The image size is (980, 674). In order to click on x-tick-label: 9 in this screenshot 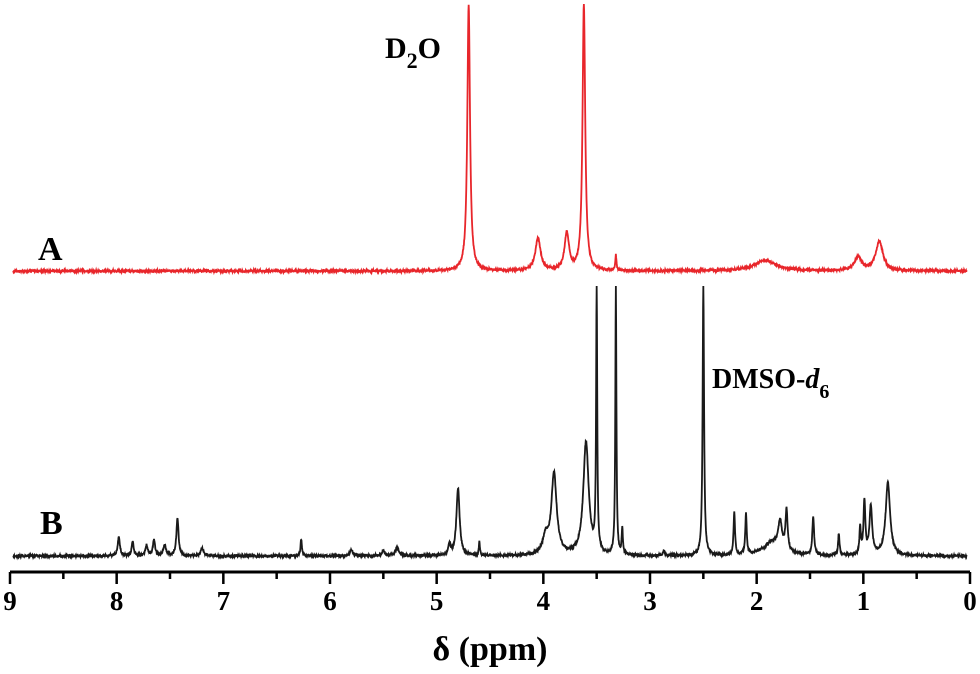, I will do `click(10, 601)`.